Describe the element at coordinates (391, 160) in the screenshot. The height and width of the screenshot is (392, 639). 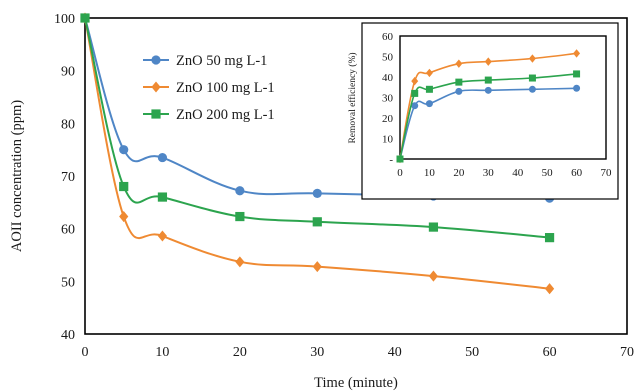
I see `inset-y-tick-label: -` at that location.